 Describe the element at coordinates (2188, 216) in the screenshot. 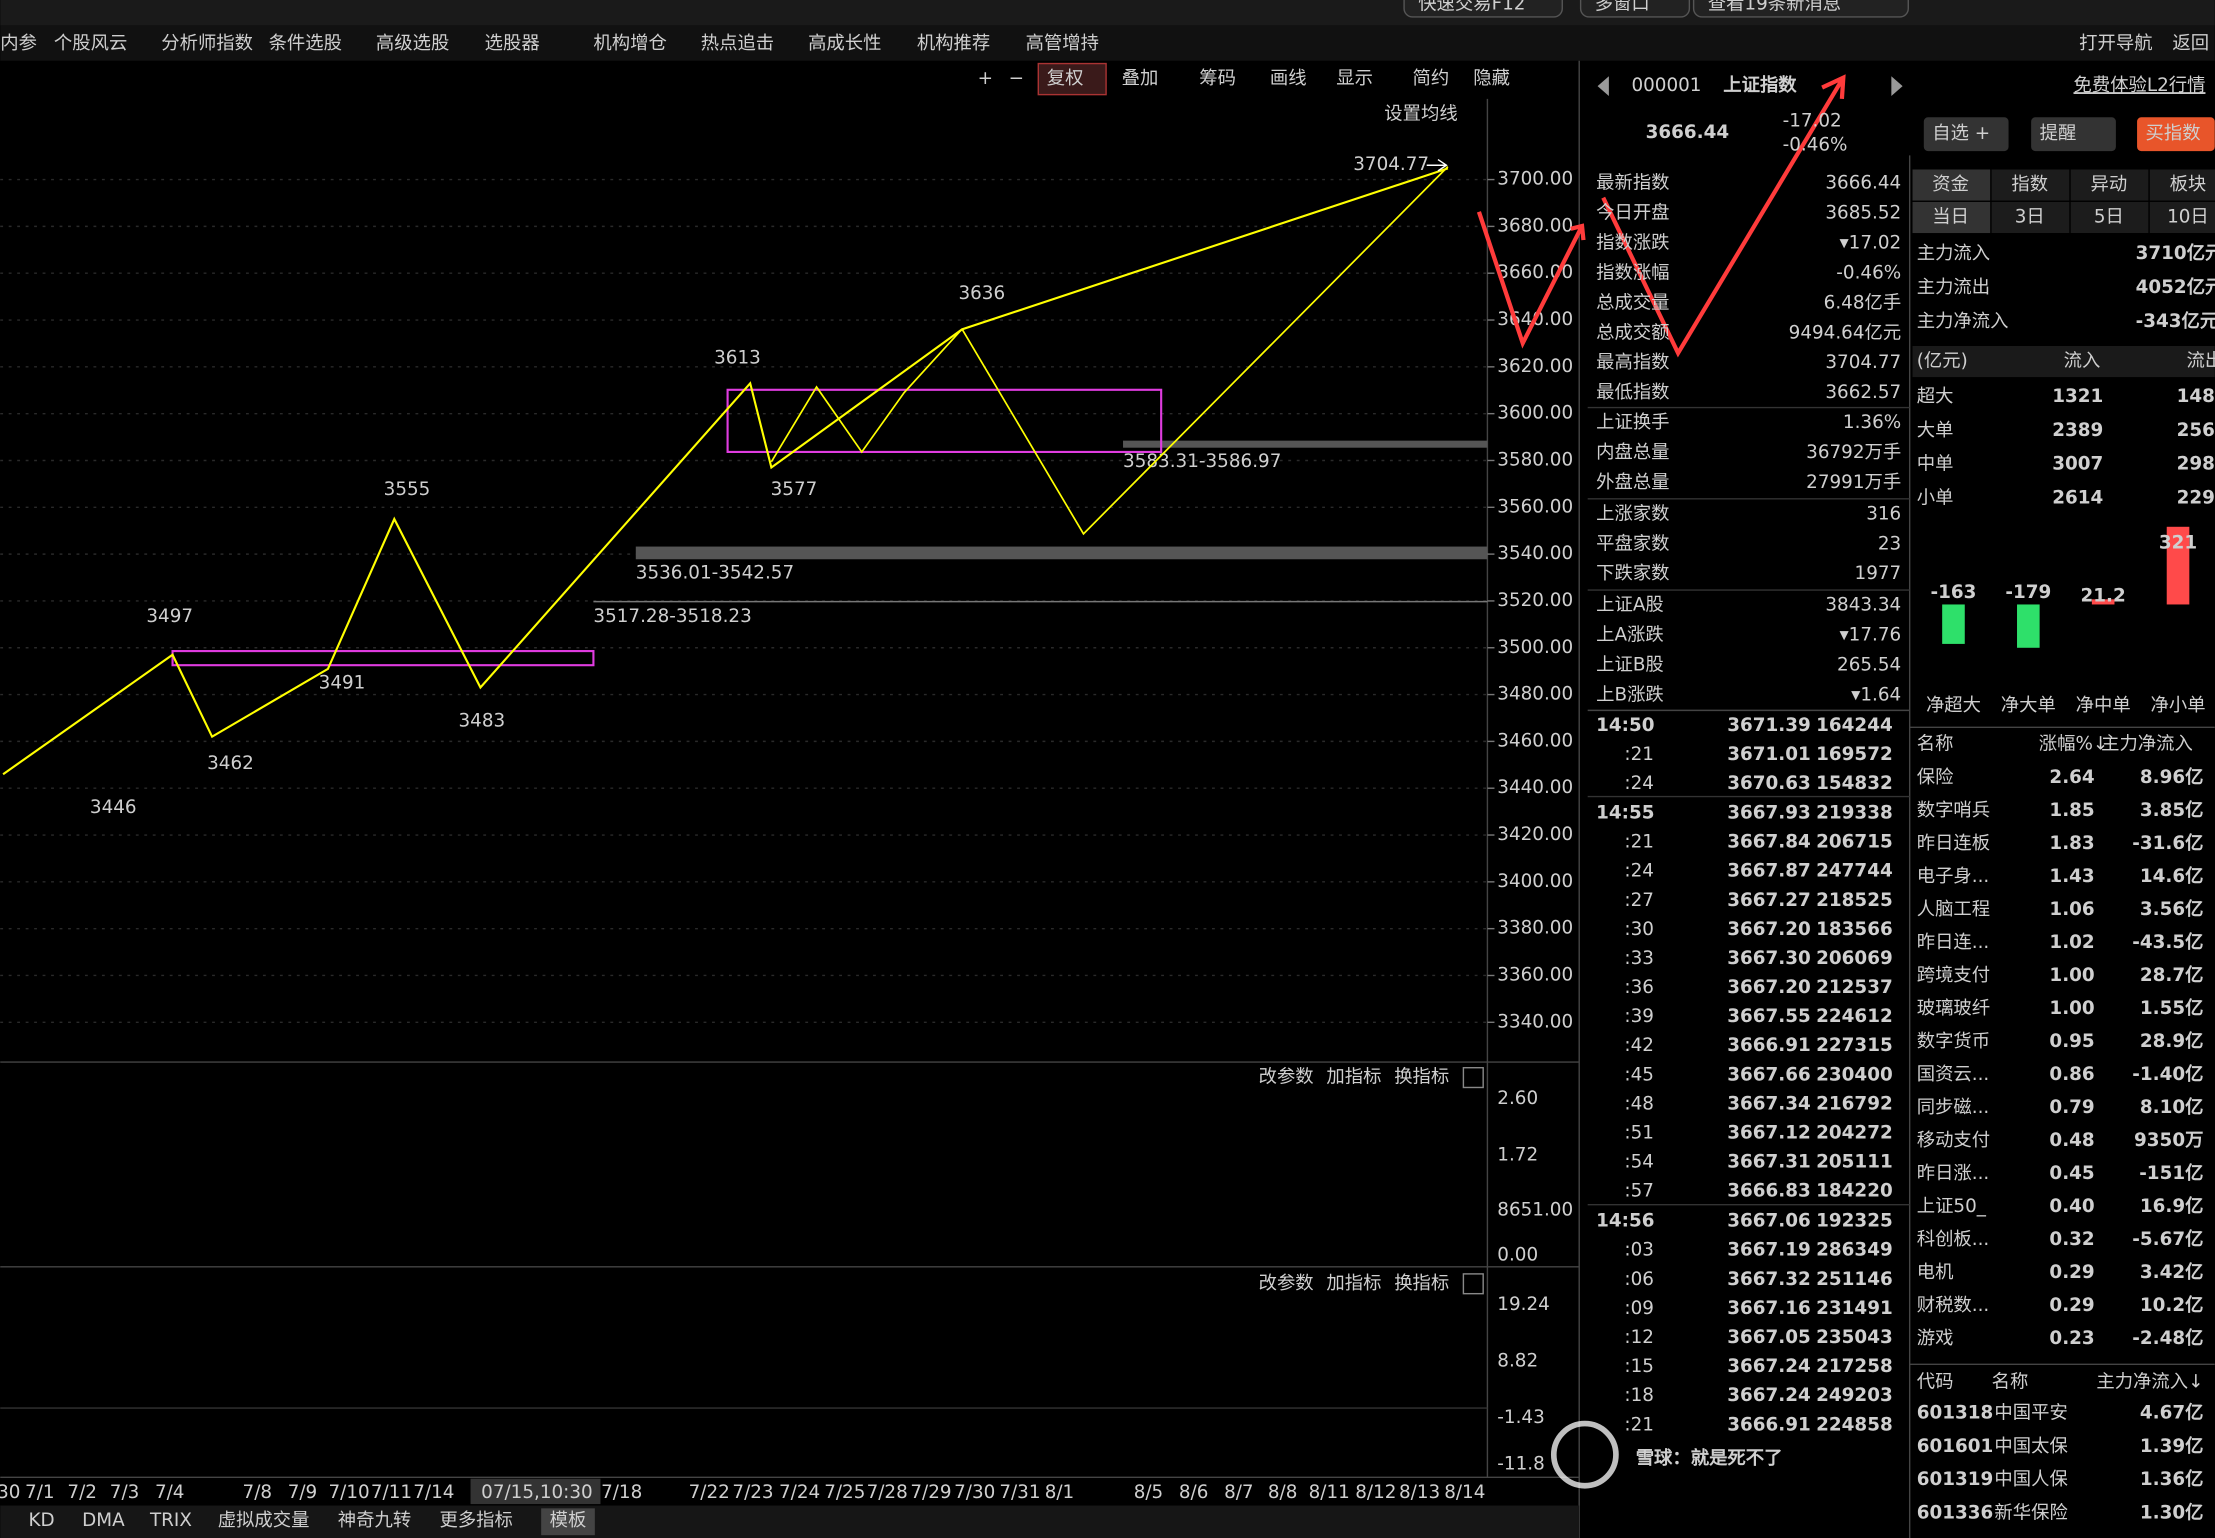

I see `period-tab-label: 10日` at that location.